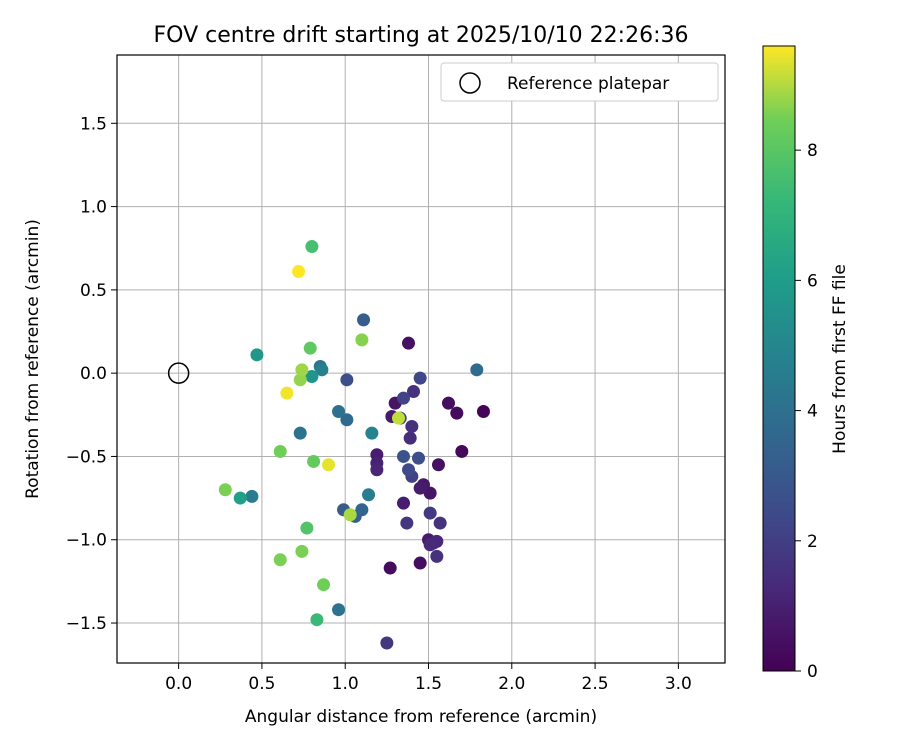 This screenshot has height=750, width=900. I want to click on x-axis-ticks: 0.0 0.5 1.0 1.5 2.0 2.5 3.0, so click(428, 678).